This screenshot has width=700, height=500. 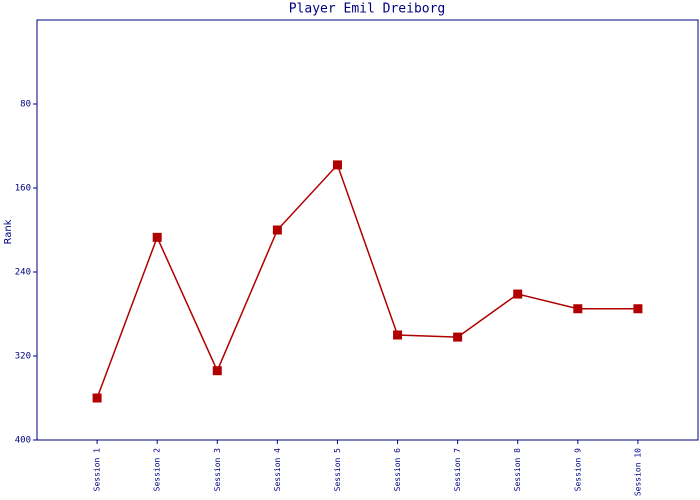 I want to click on x-tick-label: Session 4, so click(x=277, y=470).